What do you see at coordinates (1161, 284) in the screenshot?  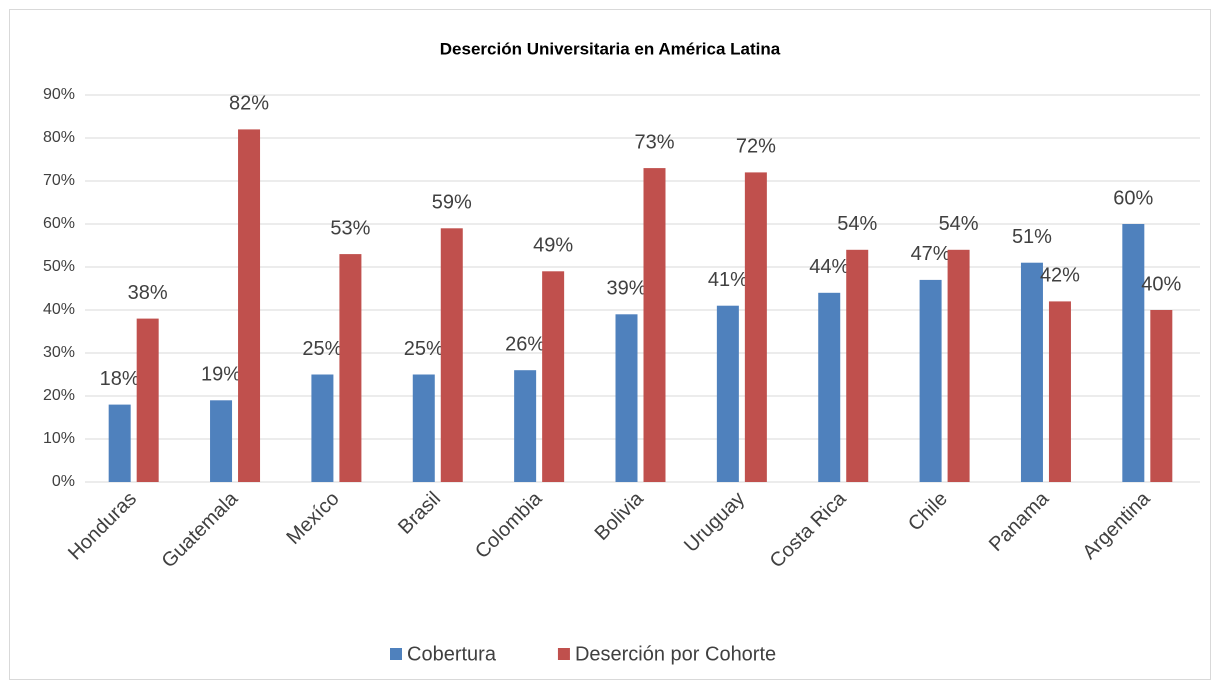 I see `data-label: 40%` at bounding box center [1161, 284].